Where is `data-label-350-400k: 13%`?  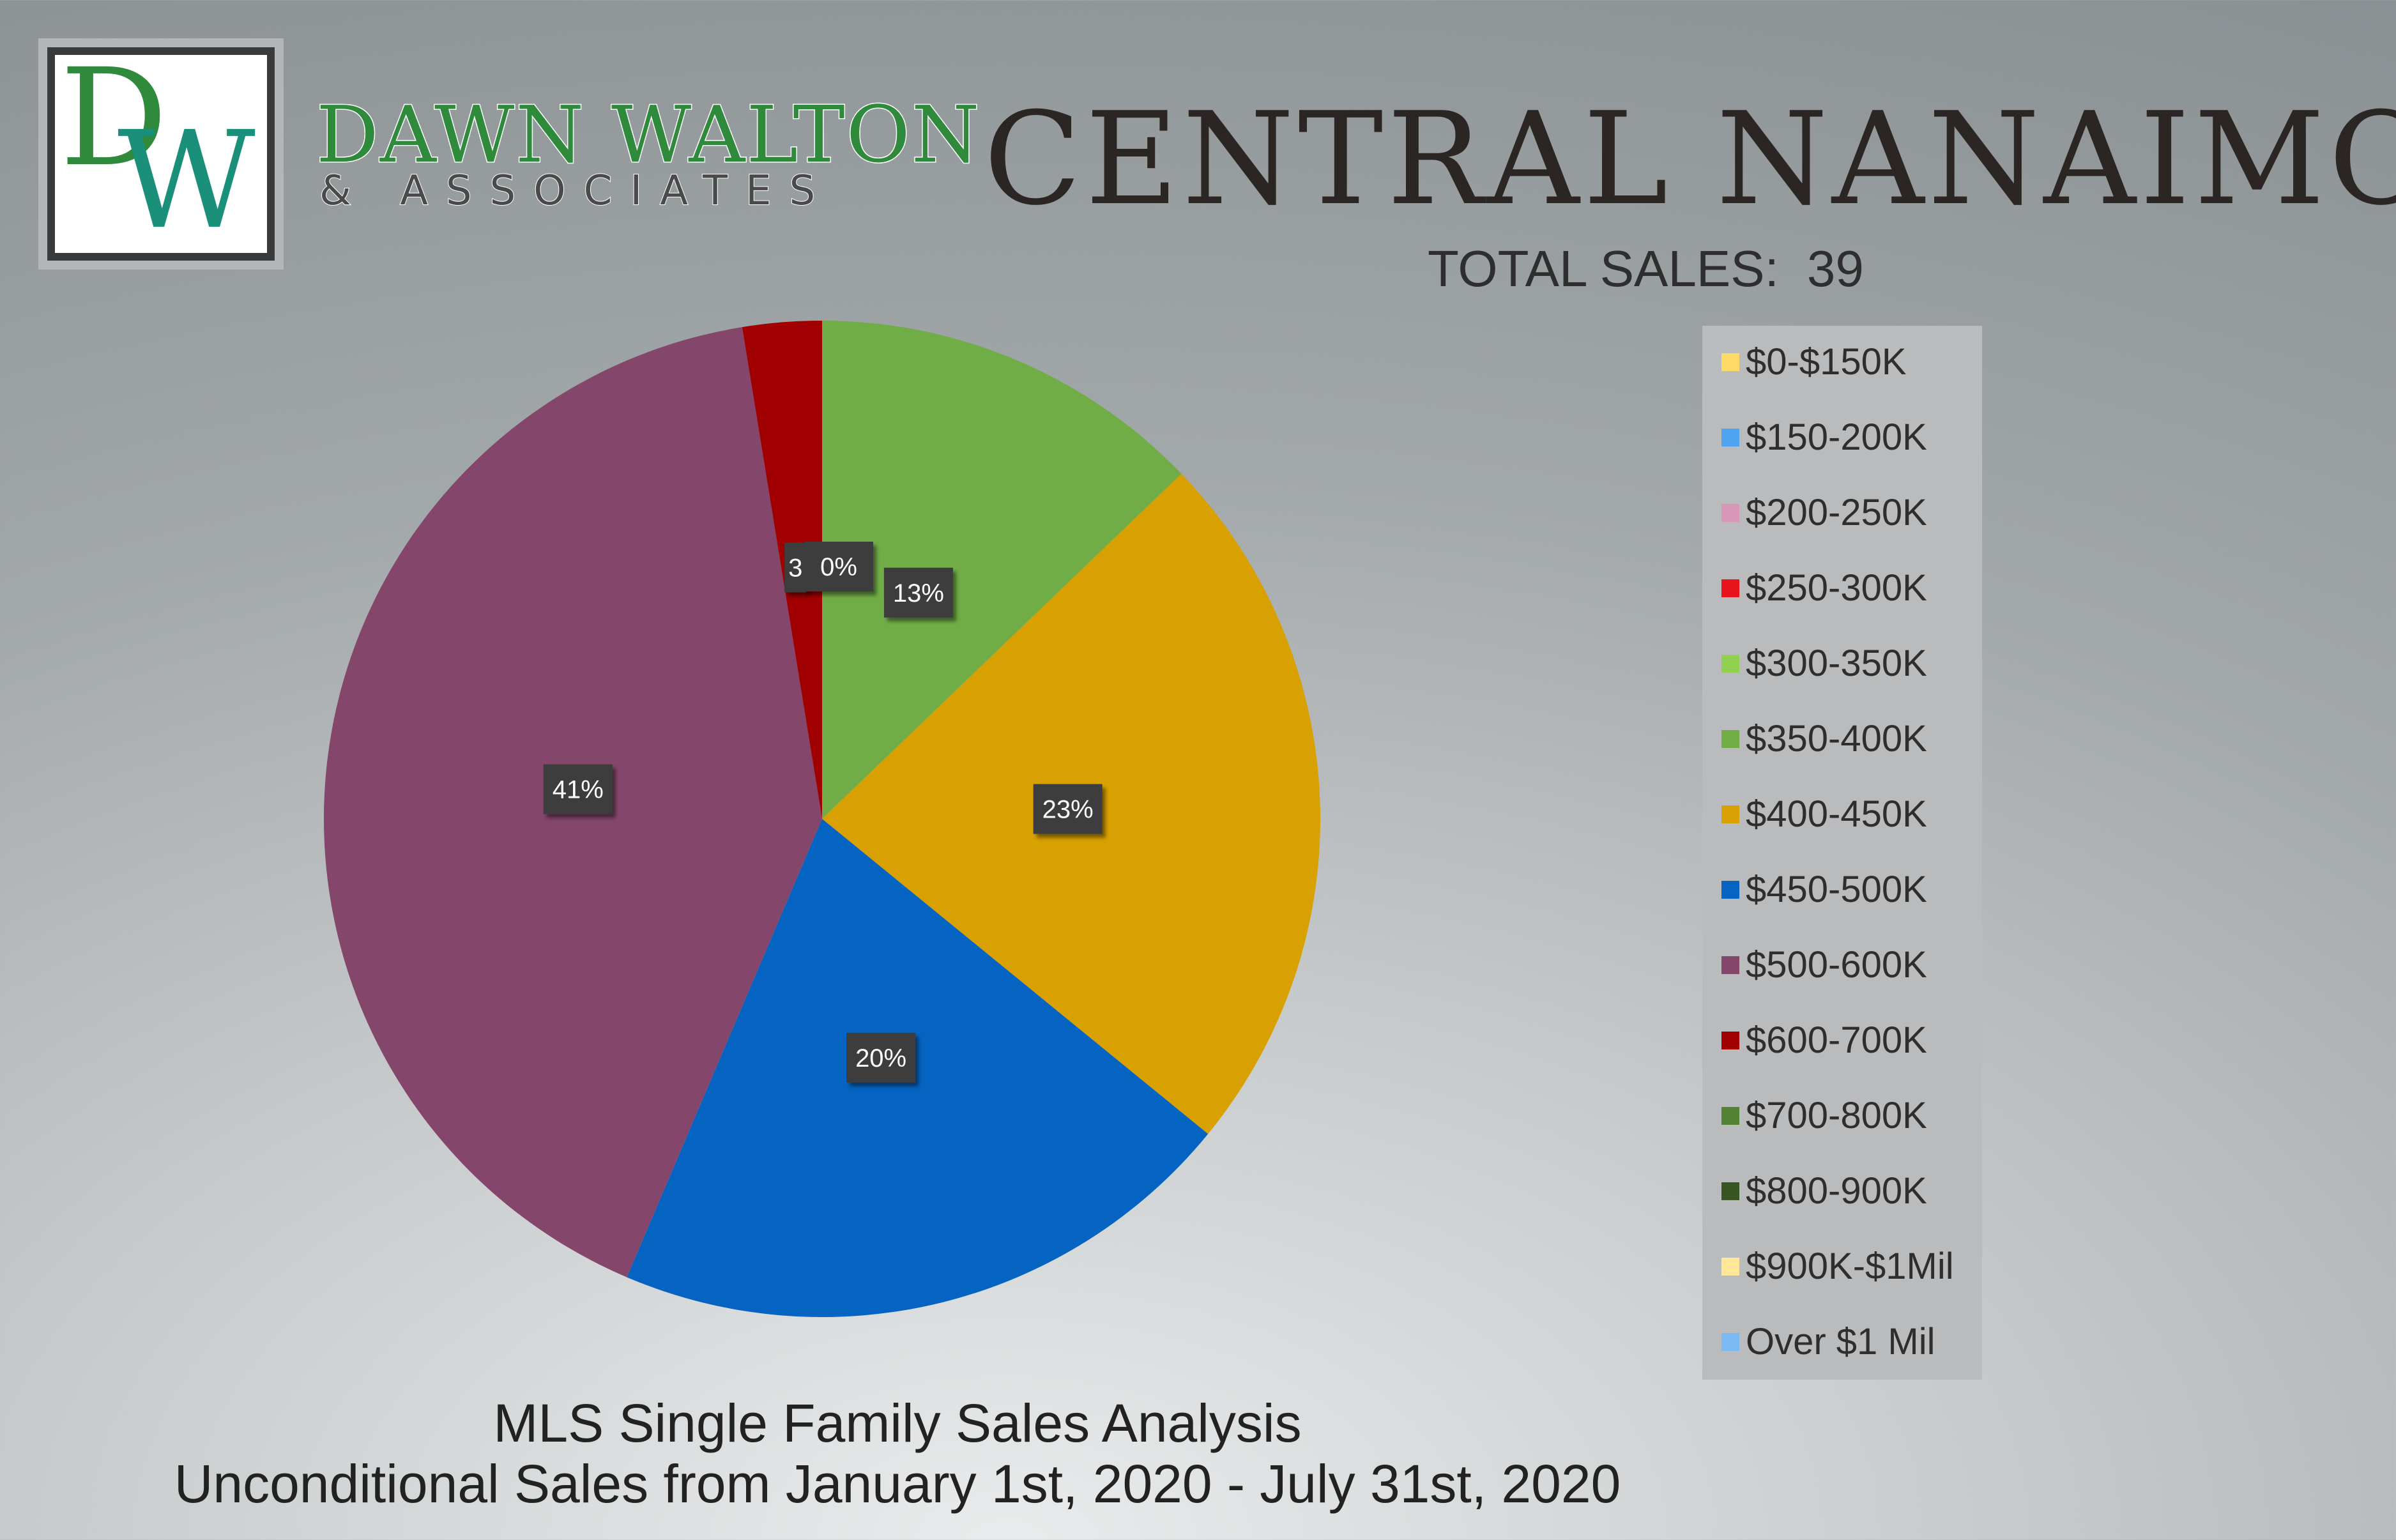 data-label-350-400k: 13% is located at coordinates (918, 592).